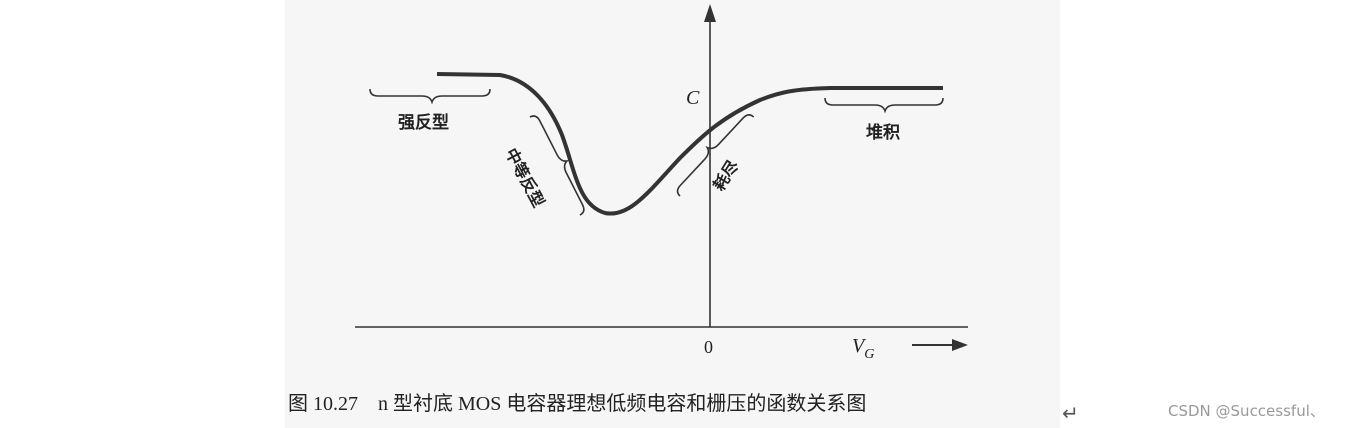 Image resolution: width=1364 pixels, height=428 pixels. I want to click on caption: 图 10.27 n 型衬底 MOS 电容器理想低频电容和栅压的函数关系图, so click(577, 403).